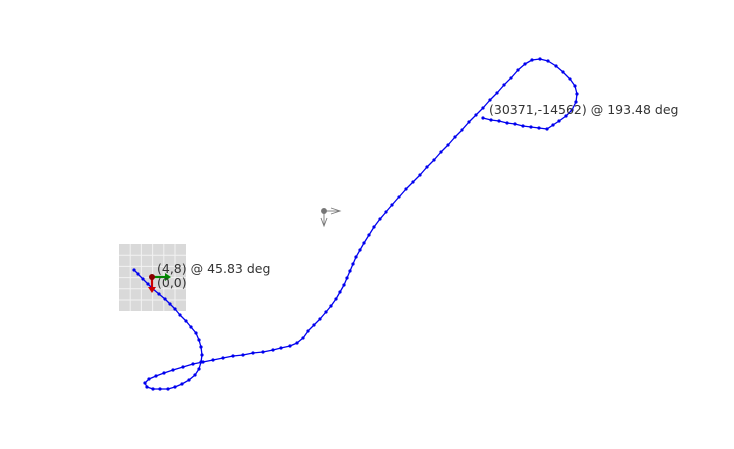 The width and height of the screenshot is (734, 449). I want to click on start-pose-label: (4,8) @ 45.83 deg, so click(214, 268).